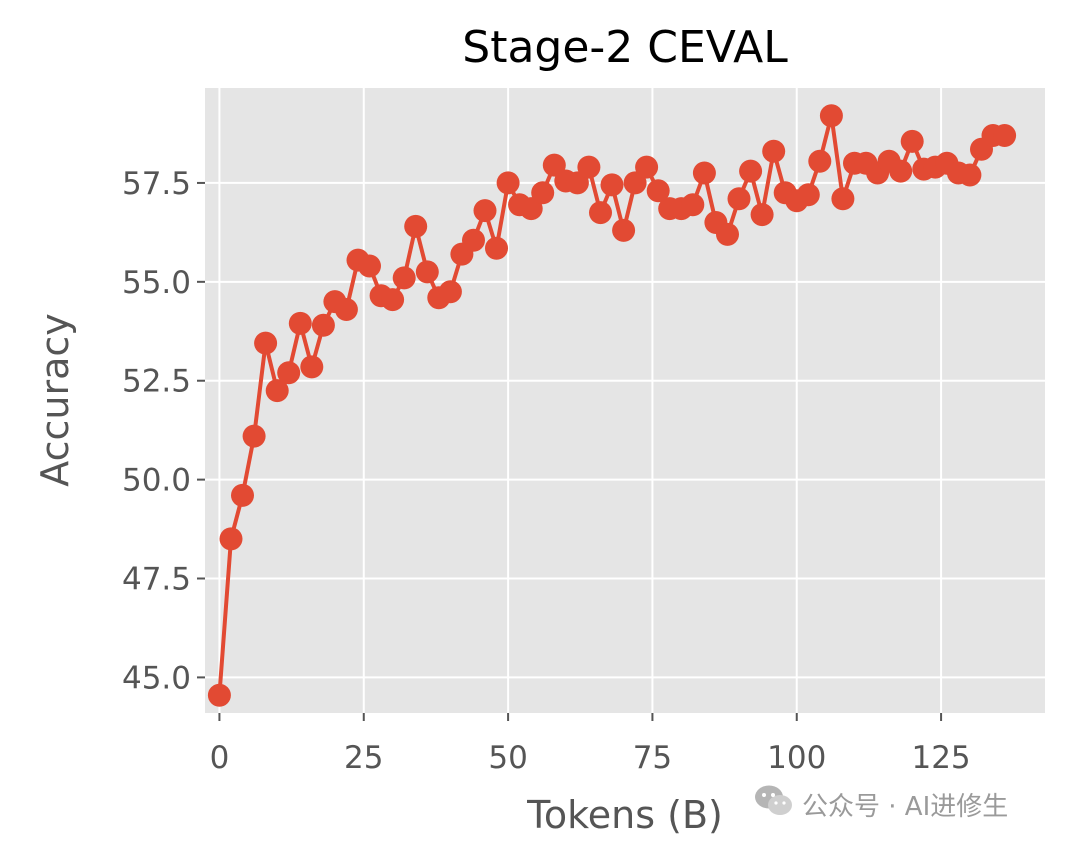  Describe the element at coordinates (652, 758) in the screenshot. I see `x-tick-label: 75` at that location.